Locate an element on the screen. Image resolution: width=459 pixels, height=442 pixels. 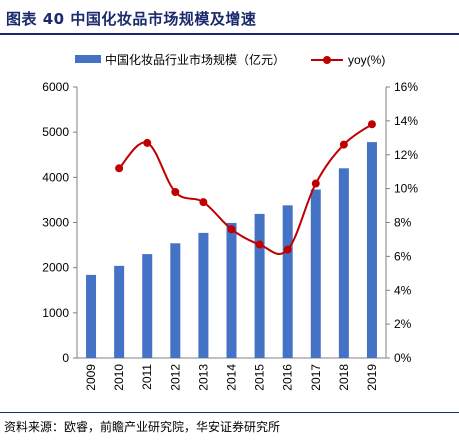
x-tick-label: 2013 is located at coordinates (203, 377).